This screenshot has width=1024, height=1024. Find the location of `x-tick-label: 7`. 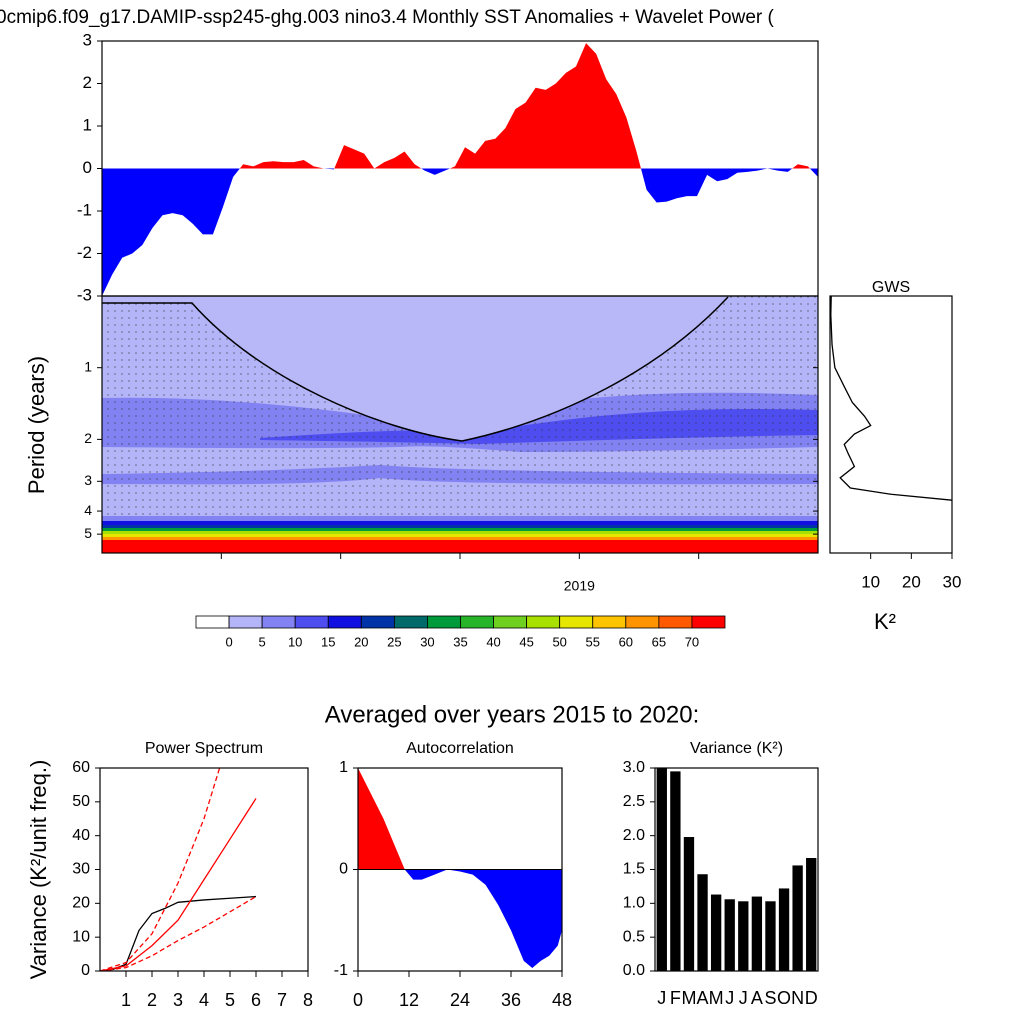

x-tick-label: 7 is located at coordinates (282, 1000).